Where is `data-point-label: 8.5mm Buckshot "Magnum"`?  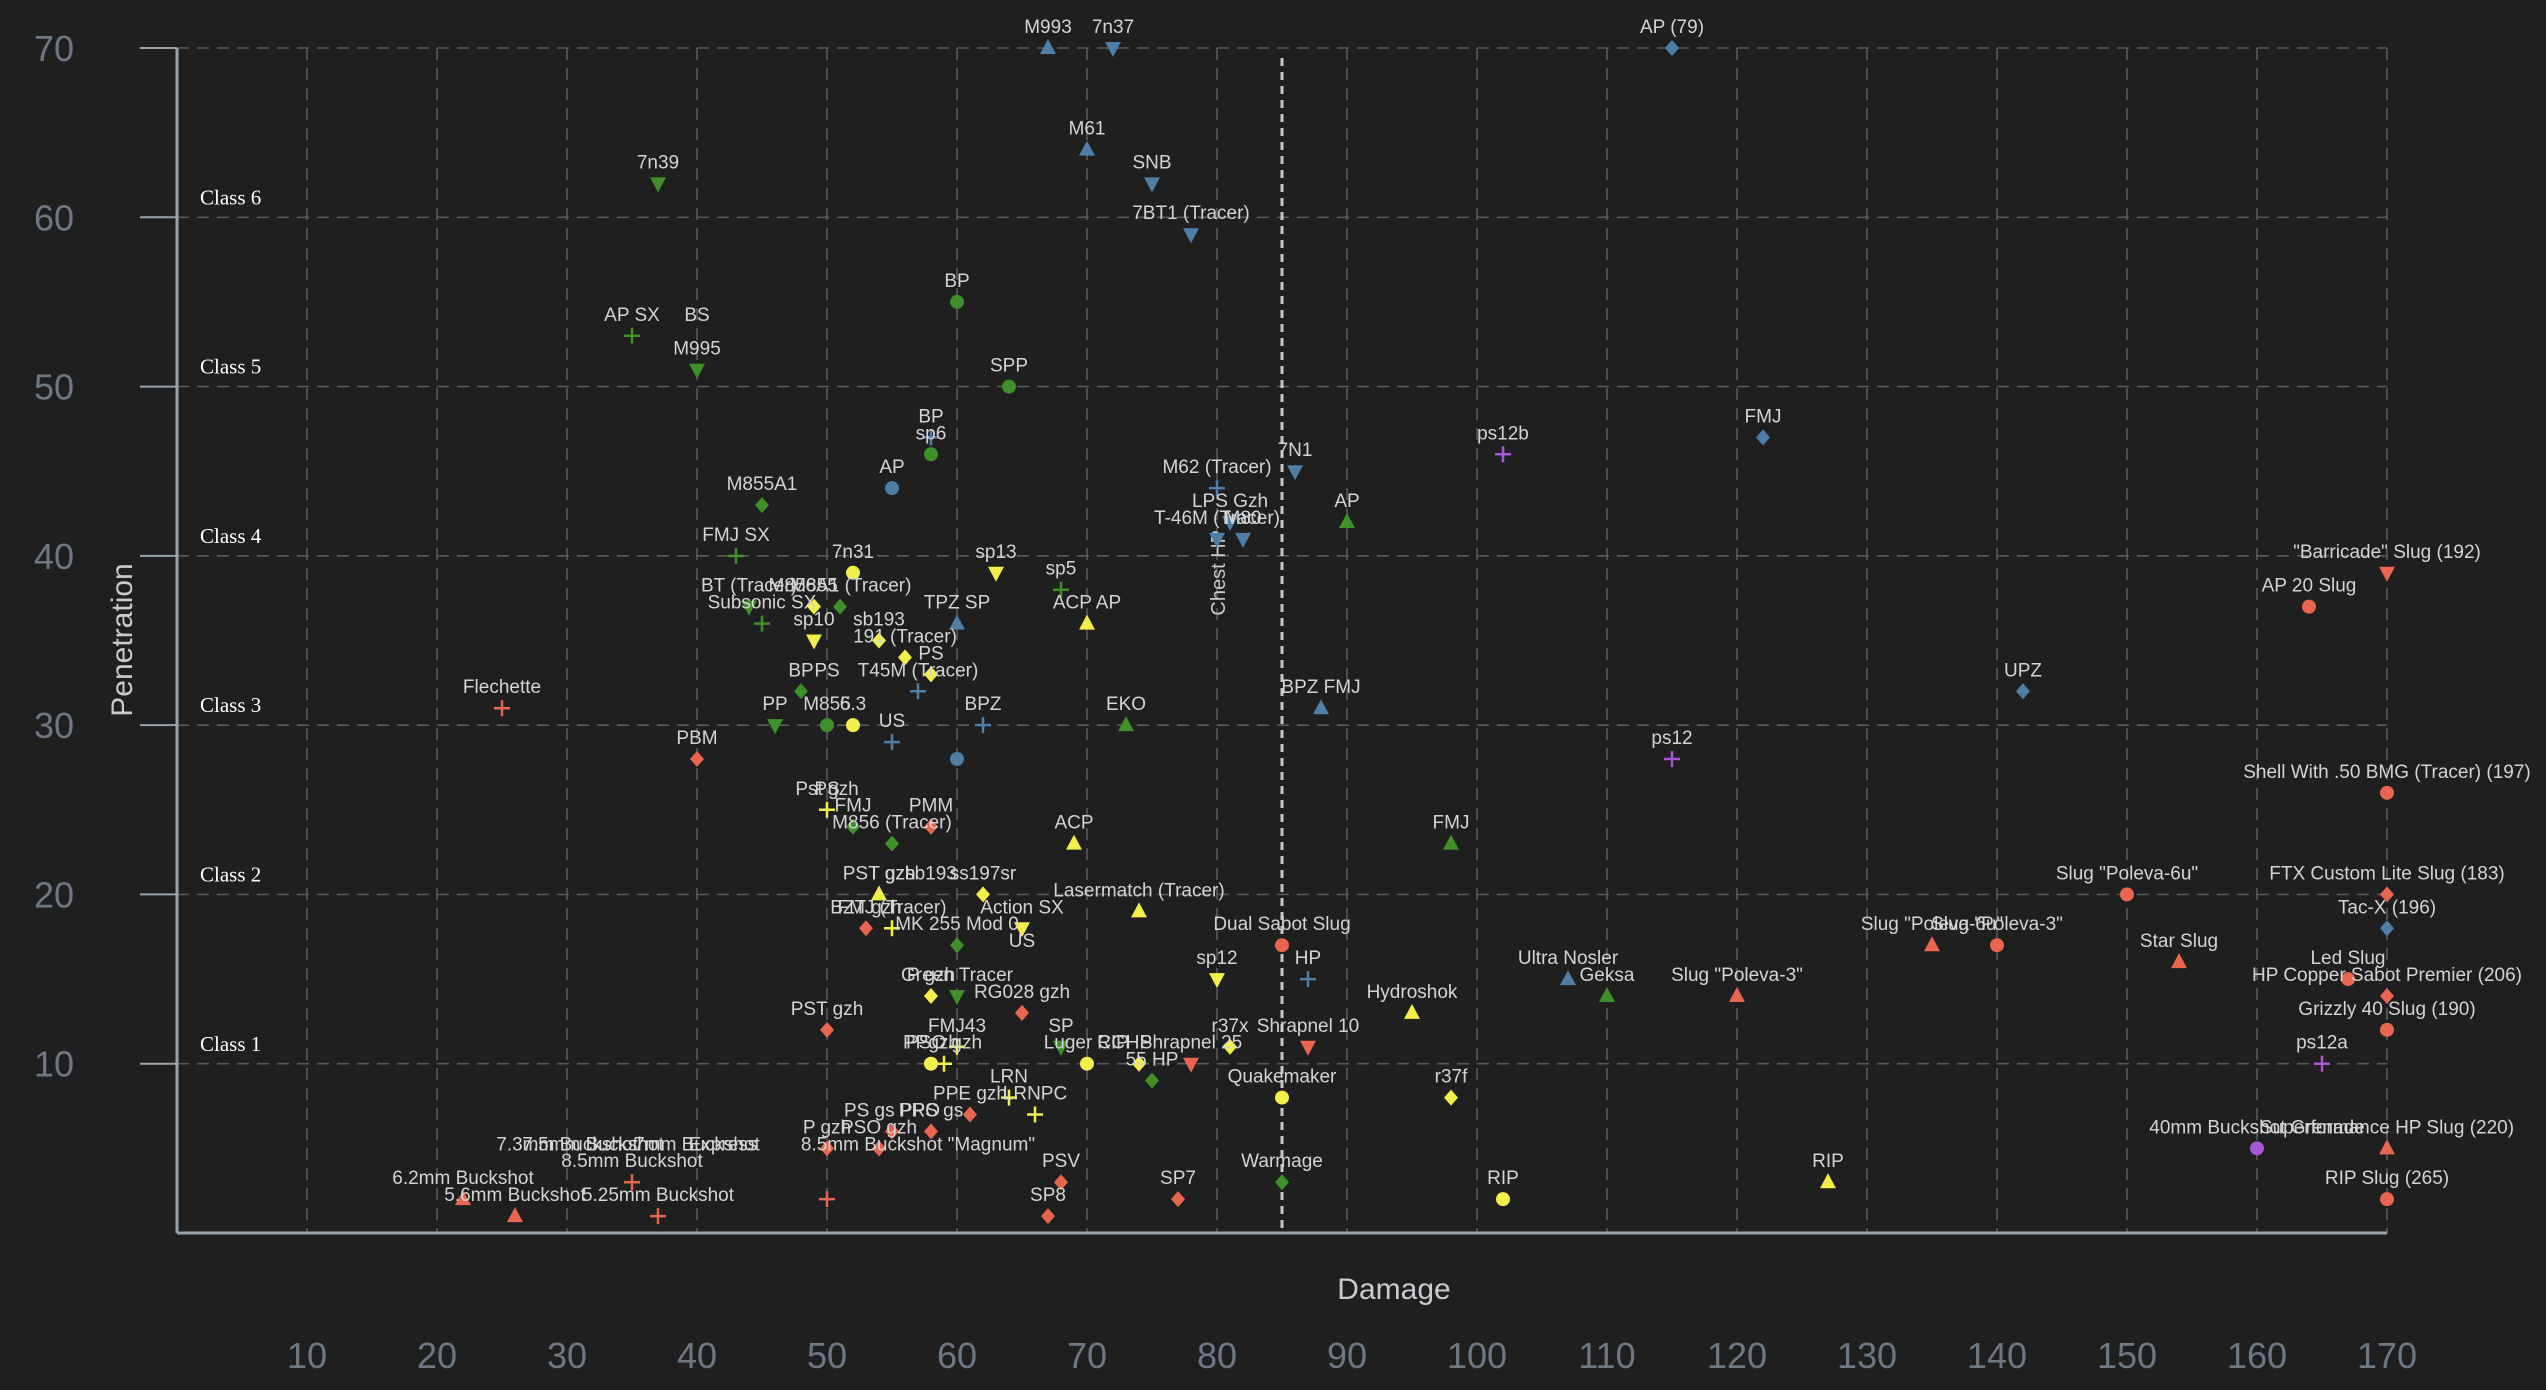 data-point-label: 8.5mm Buckshot "Magnum" is located at coordinates (918, 1144).